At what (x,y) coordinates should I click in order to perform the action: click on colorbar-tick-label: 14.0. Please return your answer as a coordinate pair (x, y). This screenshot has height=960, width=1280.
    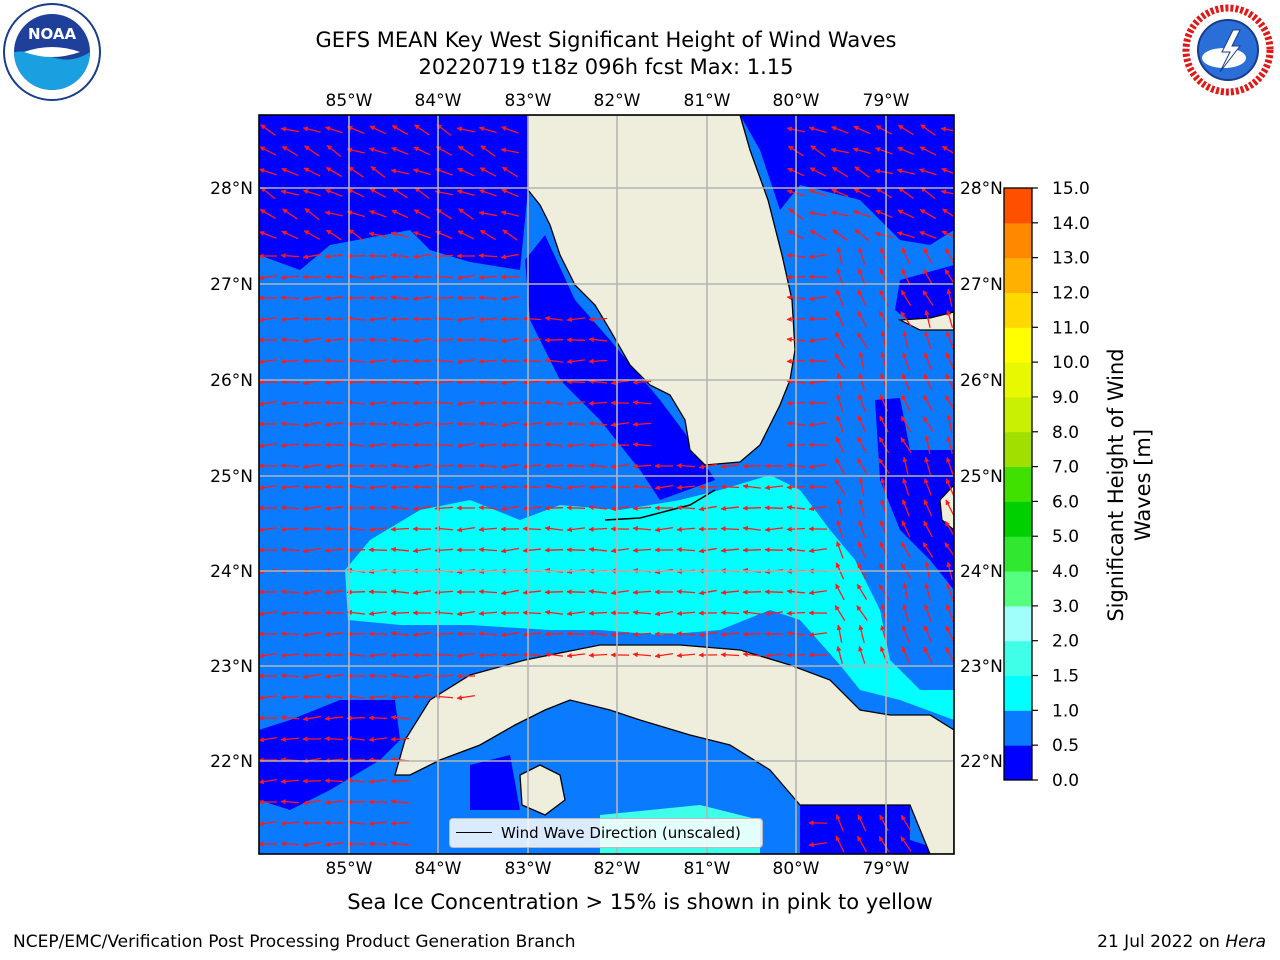
    Looking at the image, I should click on (1071, 224).